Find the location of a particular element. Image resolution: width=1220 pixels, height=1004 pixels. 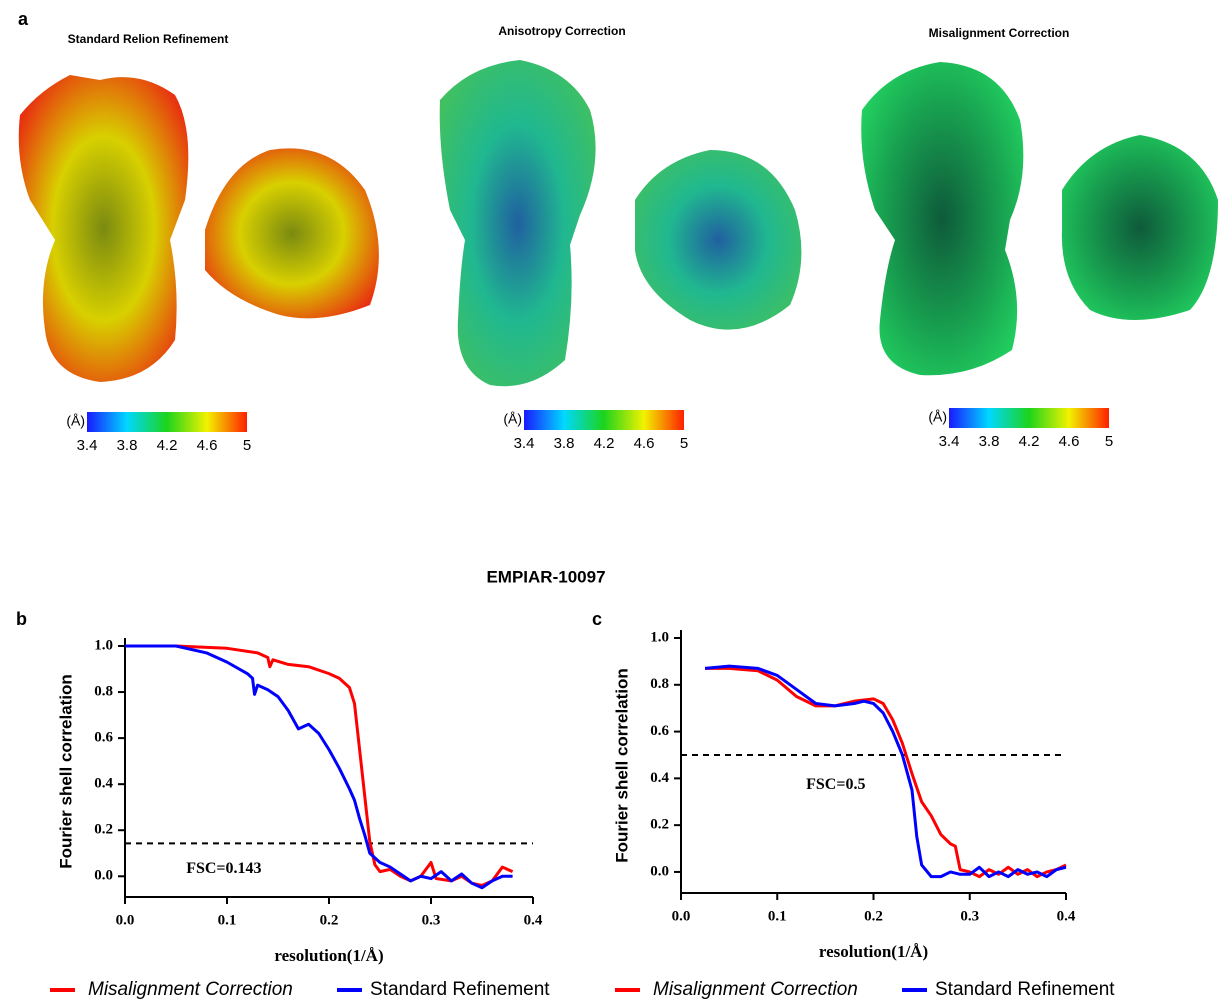

figure-title: EMPIAR-10097 is located at coordinates (545, 576).